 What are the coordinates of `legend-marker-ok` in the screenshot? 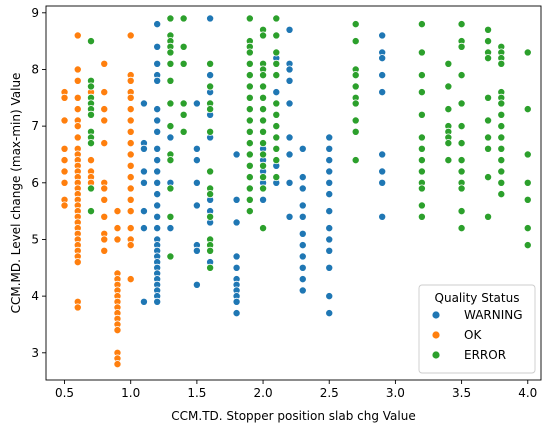 It's located at (436, 335).